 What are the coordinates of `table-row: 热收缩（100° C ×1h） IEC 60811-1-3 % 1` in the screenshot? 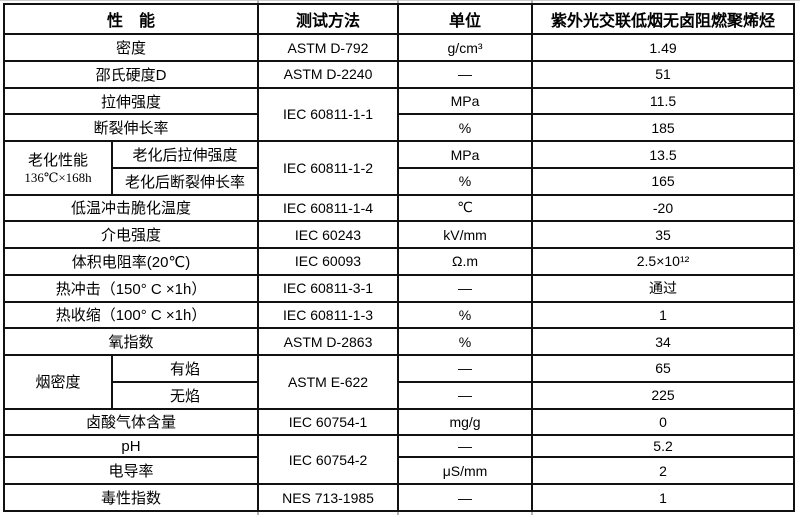 It's located at (399, 315).